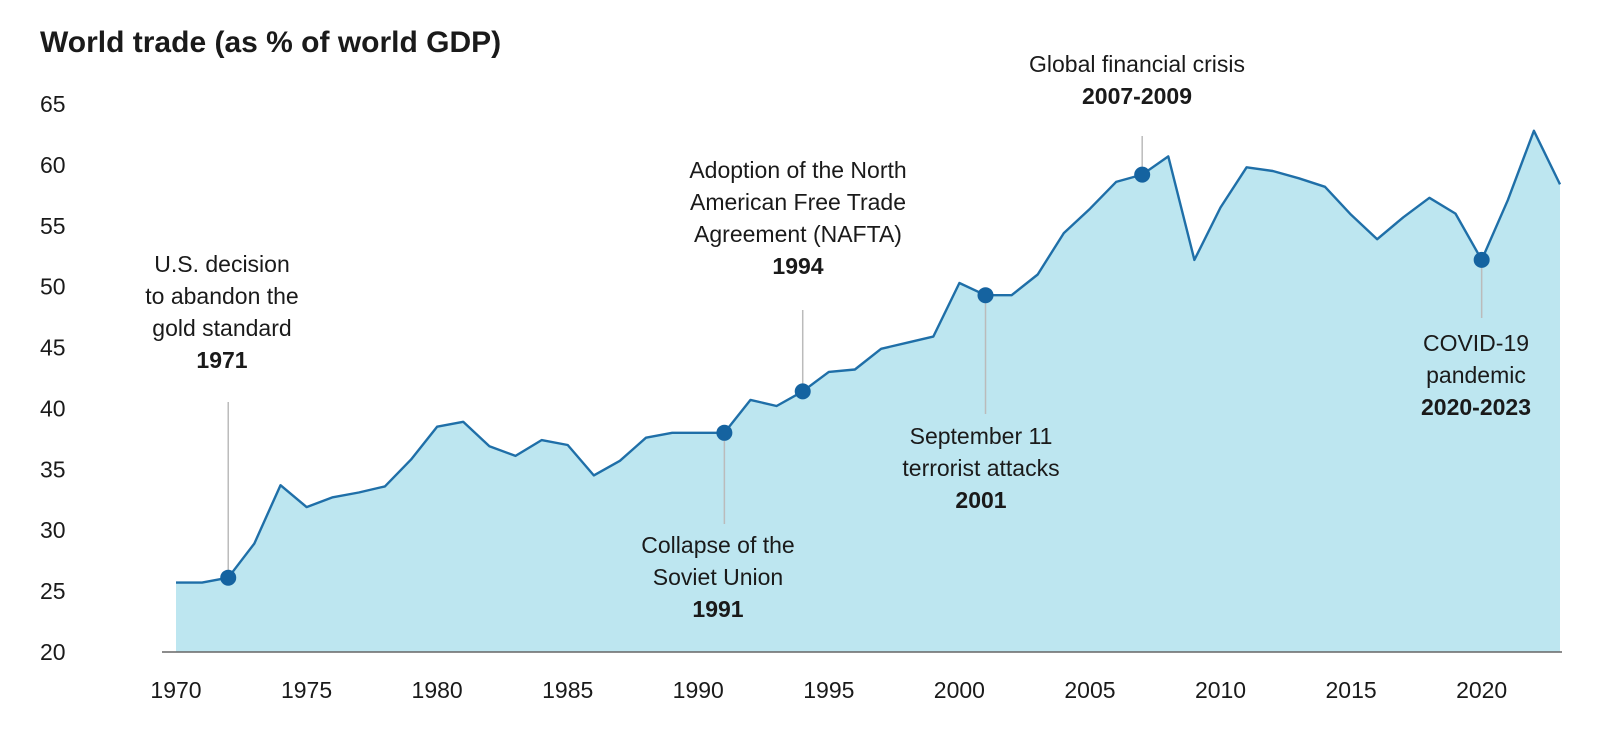  I want to click on annotation-text: COVID-19, so click(1476, 343).